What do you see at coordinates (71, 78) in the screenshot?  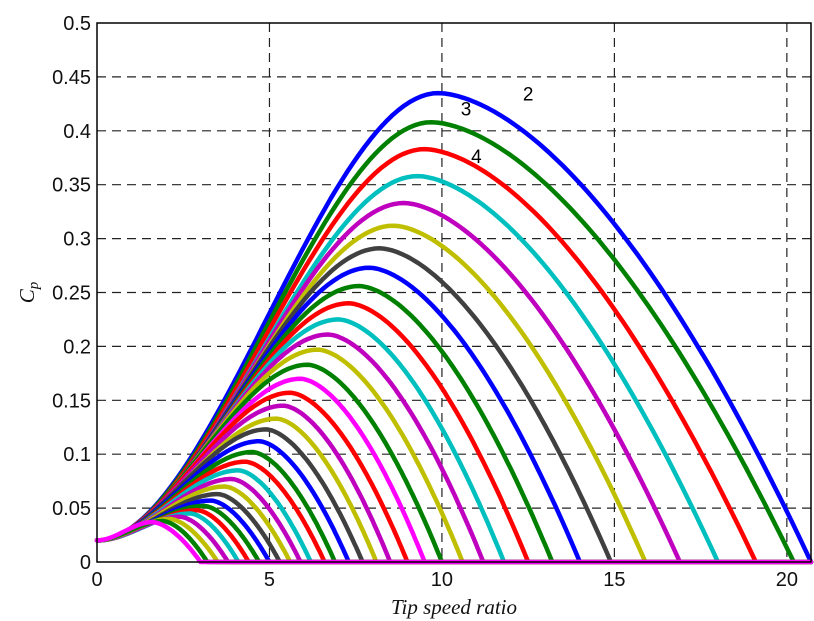 I see `y-tick-label: 0.45` at bounding box center [71, 78].